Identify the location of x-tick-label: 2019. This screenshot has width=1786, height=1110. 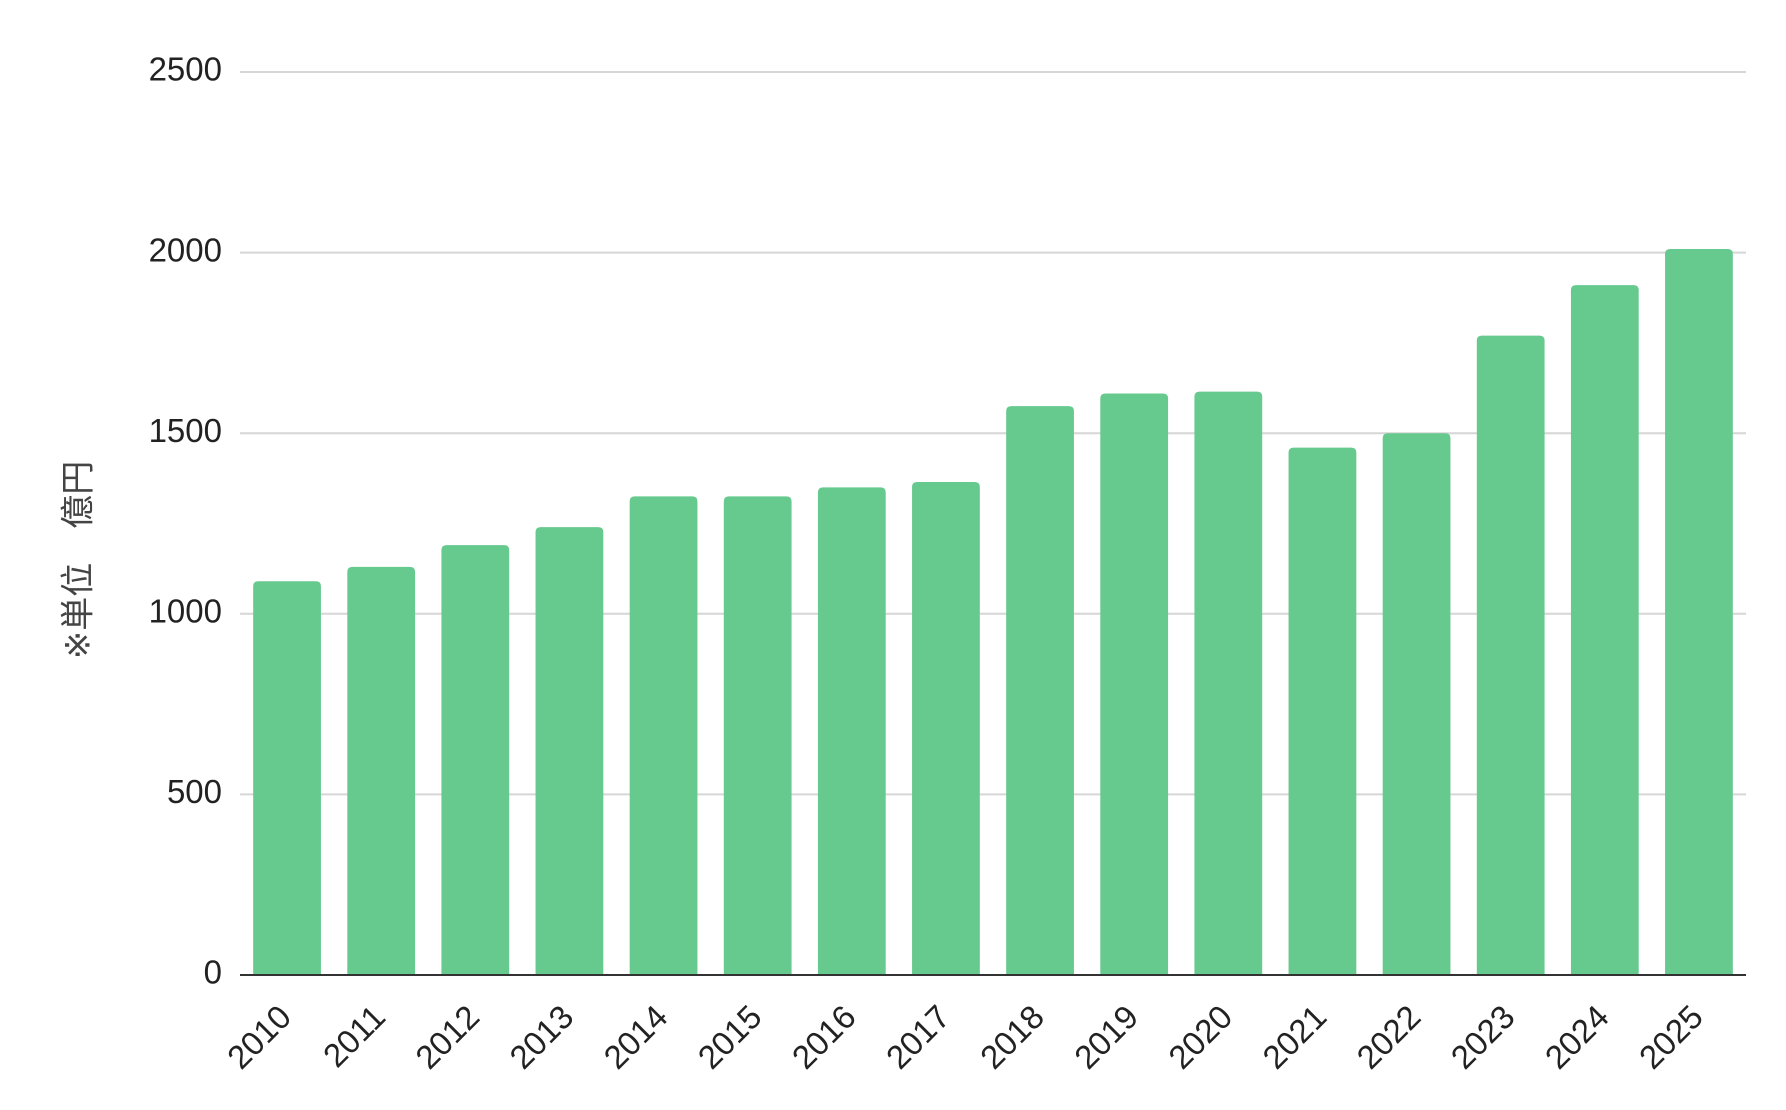
(1106, 1037).